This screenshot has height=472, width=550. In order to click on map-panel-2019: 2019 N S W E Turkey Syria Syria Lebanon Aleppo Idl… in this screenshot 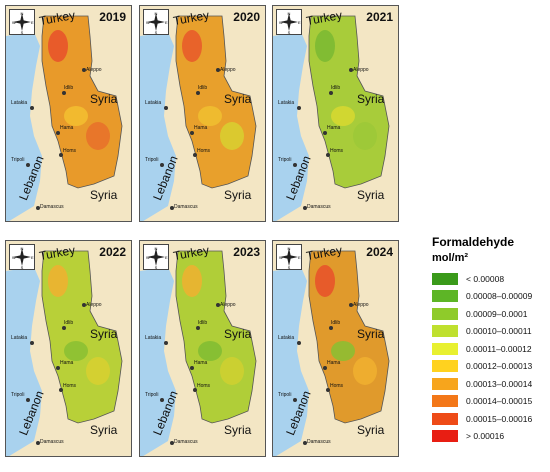, I will do `click(68, 113)`.